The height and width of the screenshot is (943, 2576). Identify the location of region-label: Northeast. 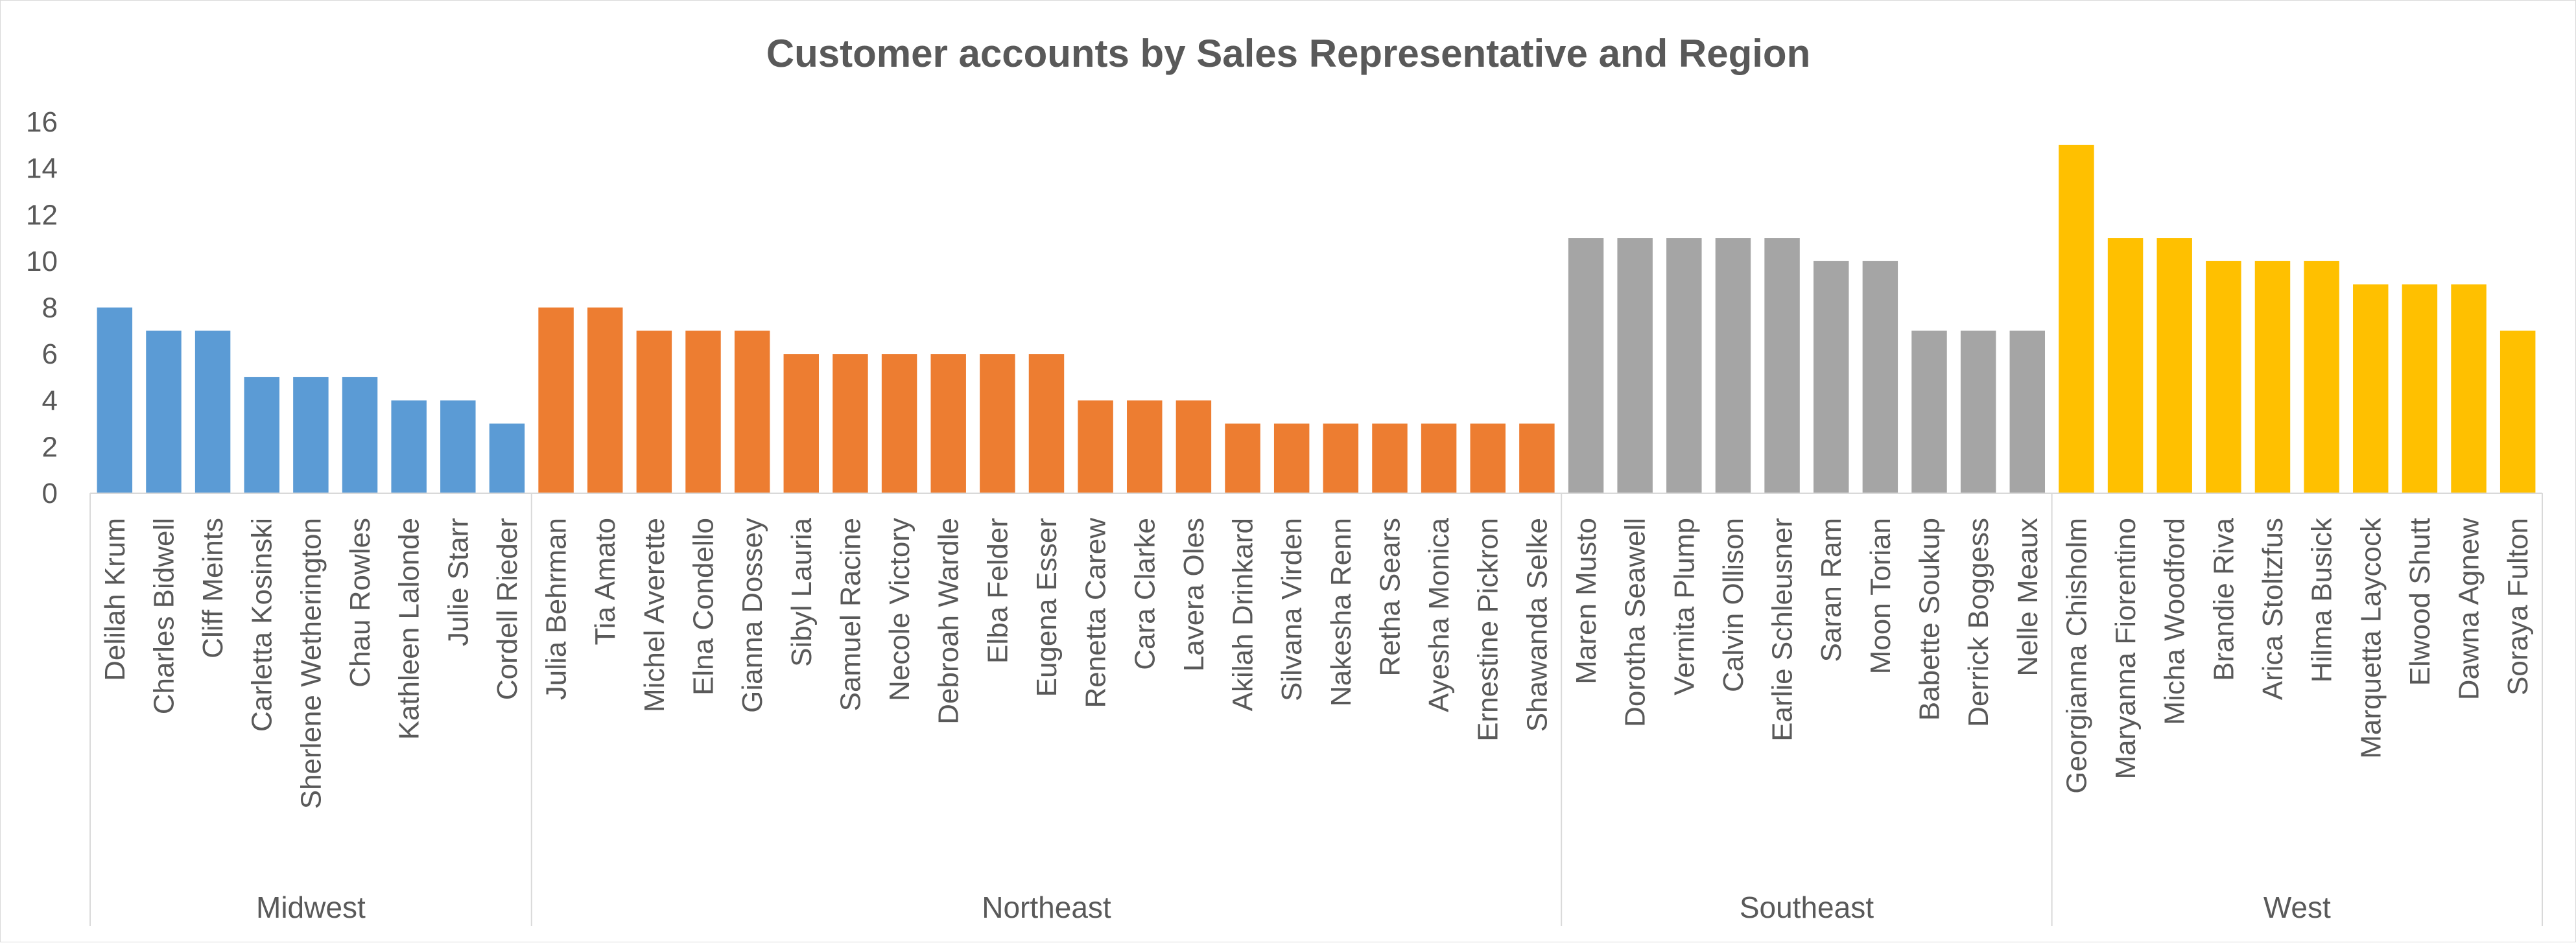
(1046, 907).